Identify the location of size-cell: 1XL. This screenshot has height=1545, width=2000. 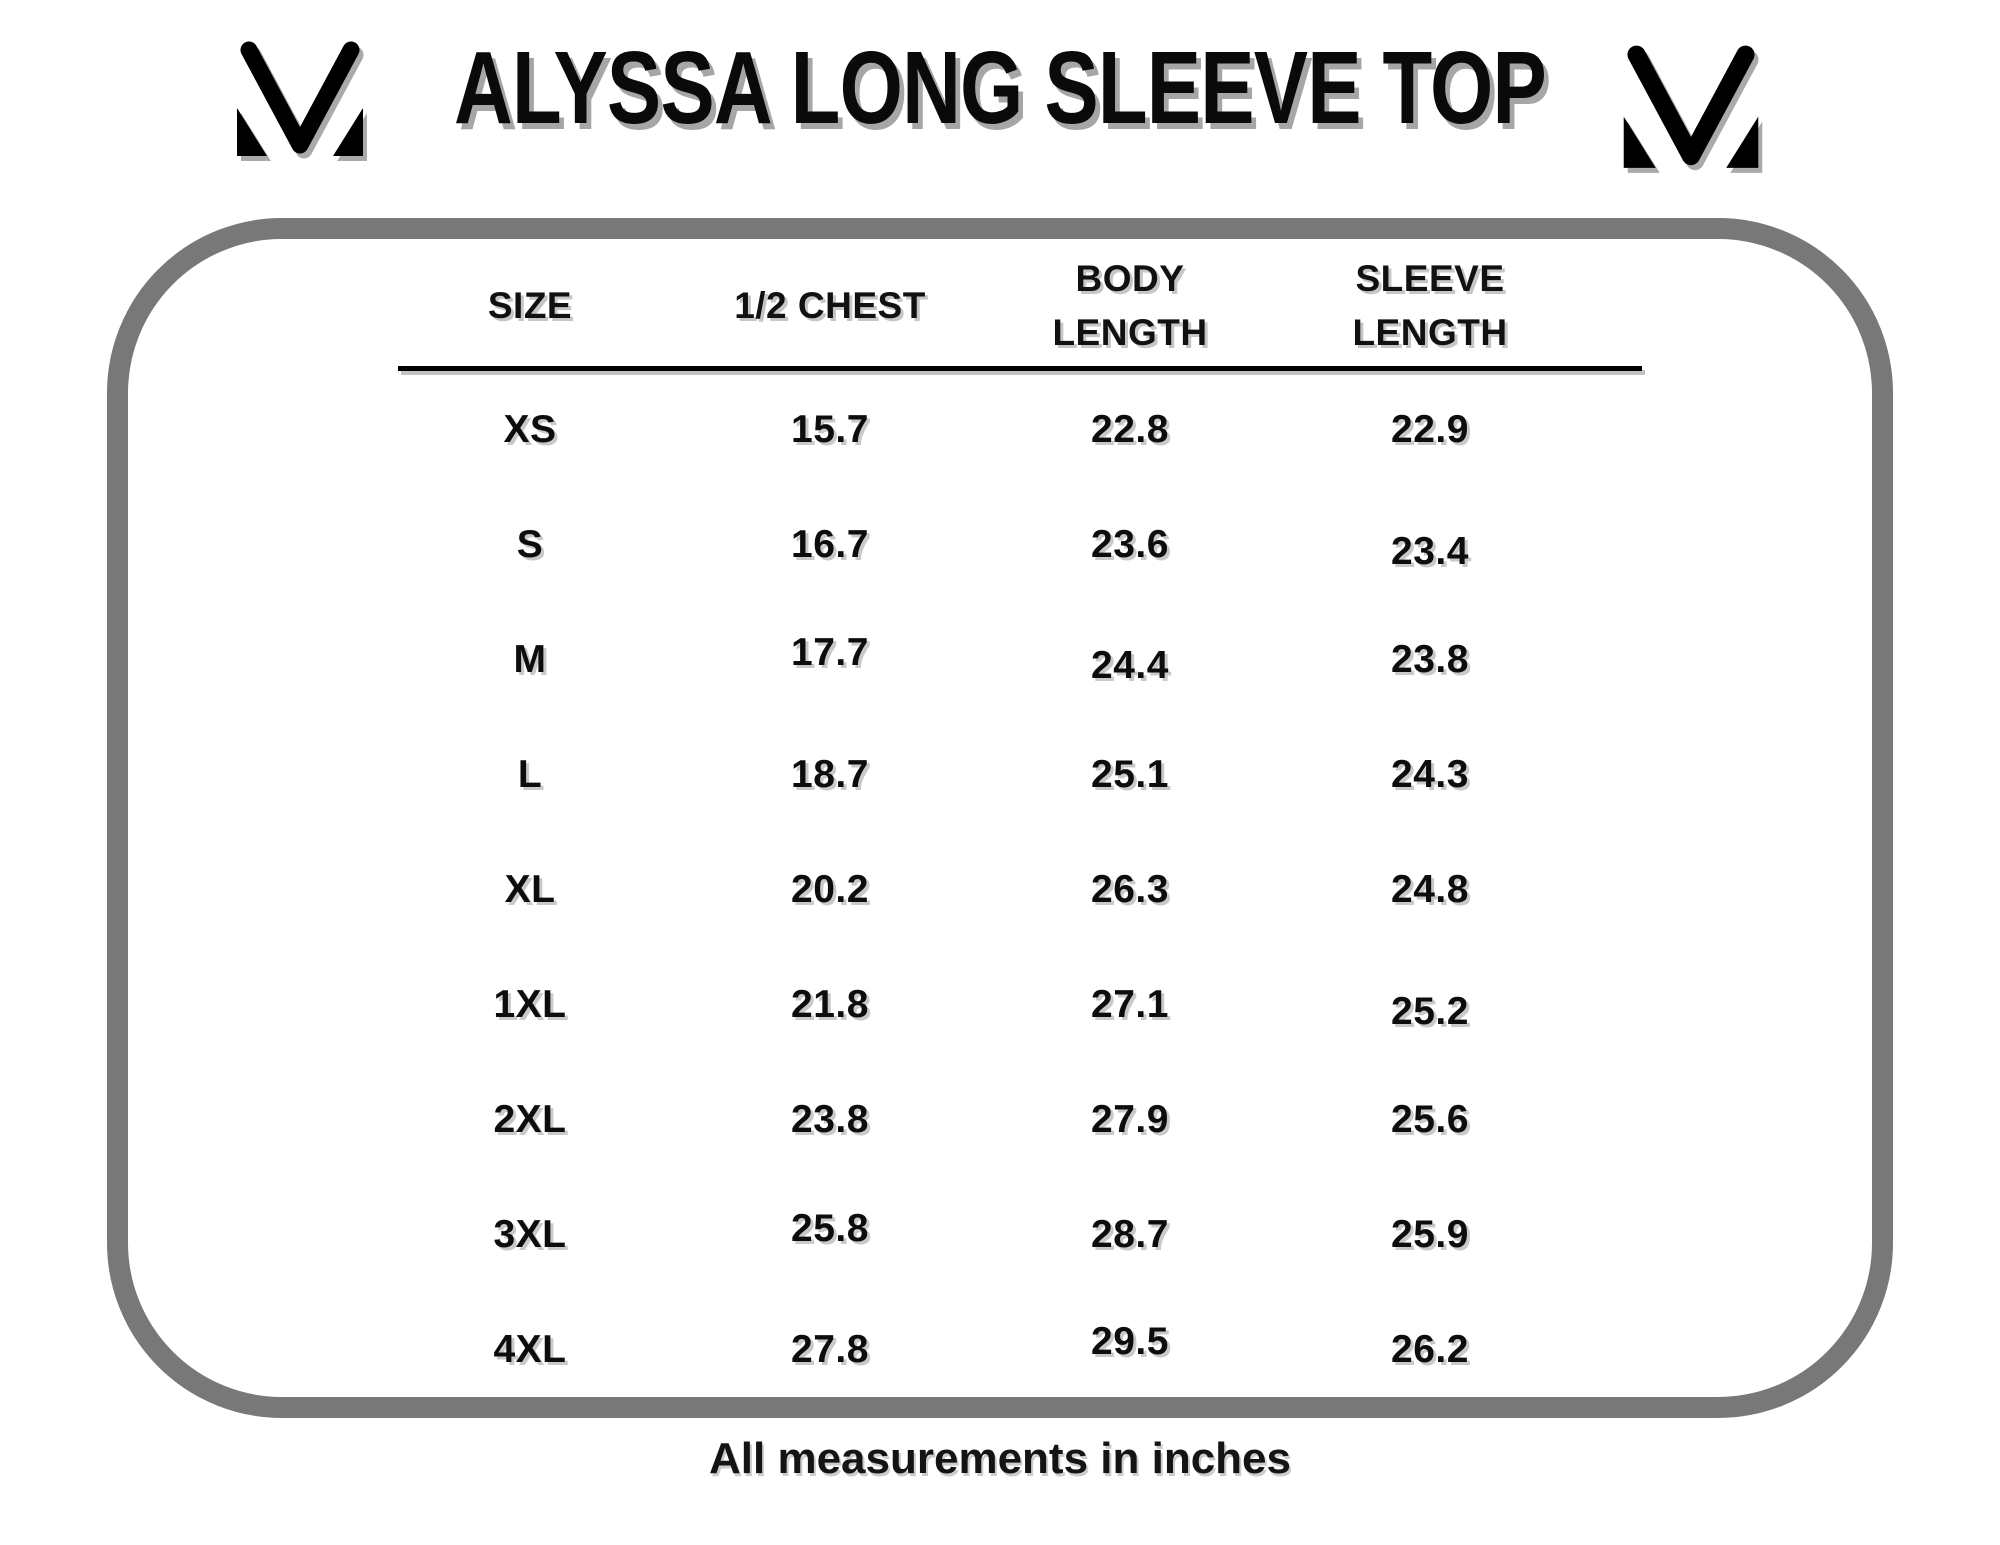
(530, 1004).